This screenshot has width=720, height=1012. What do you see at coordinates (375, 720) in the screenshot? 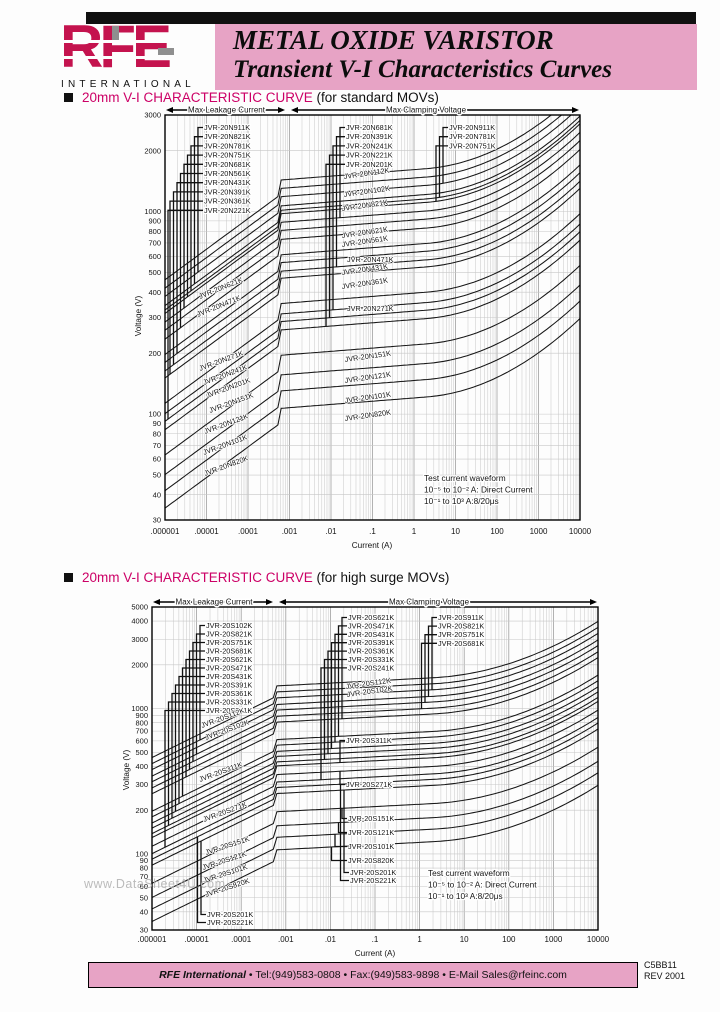
I see `curve-JVR-20S681K` at bounding box center [375, 720].